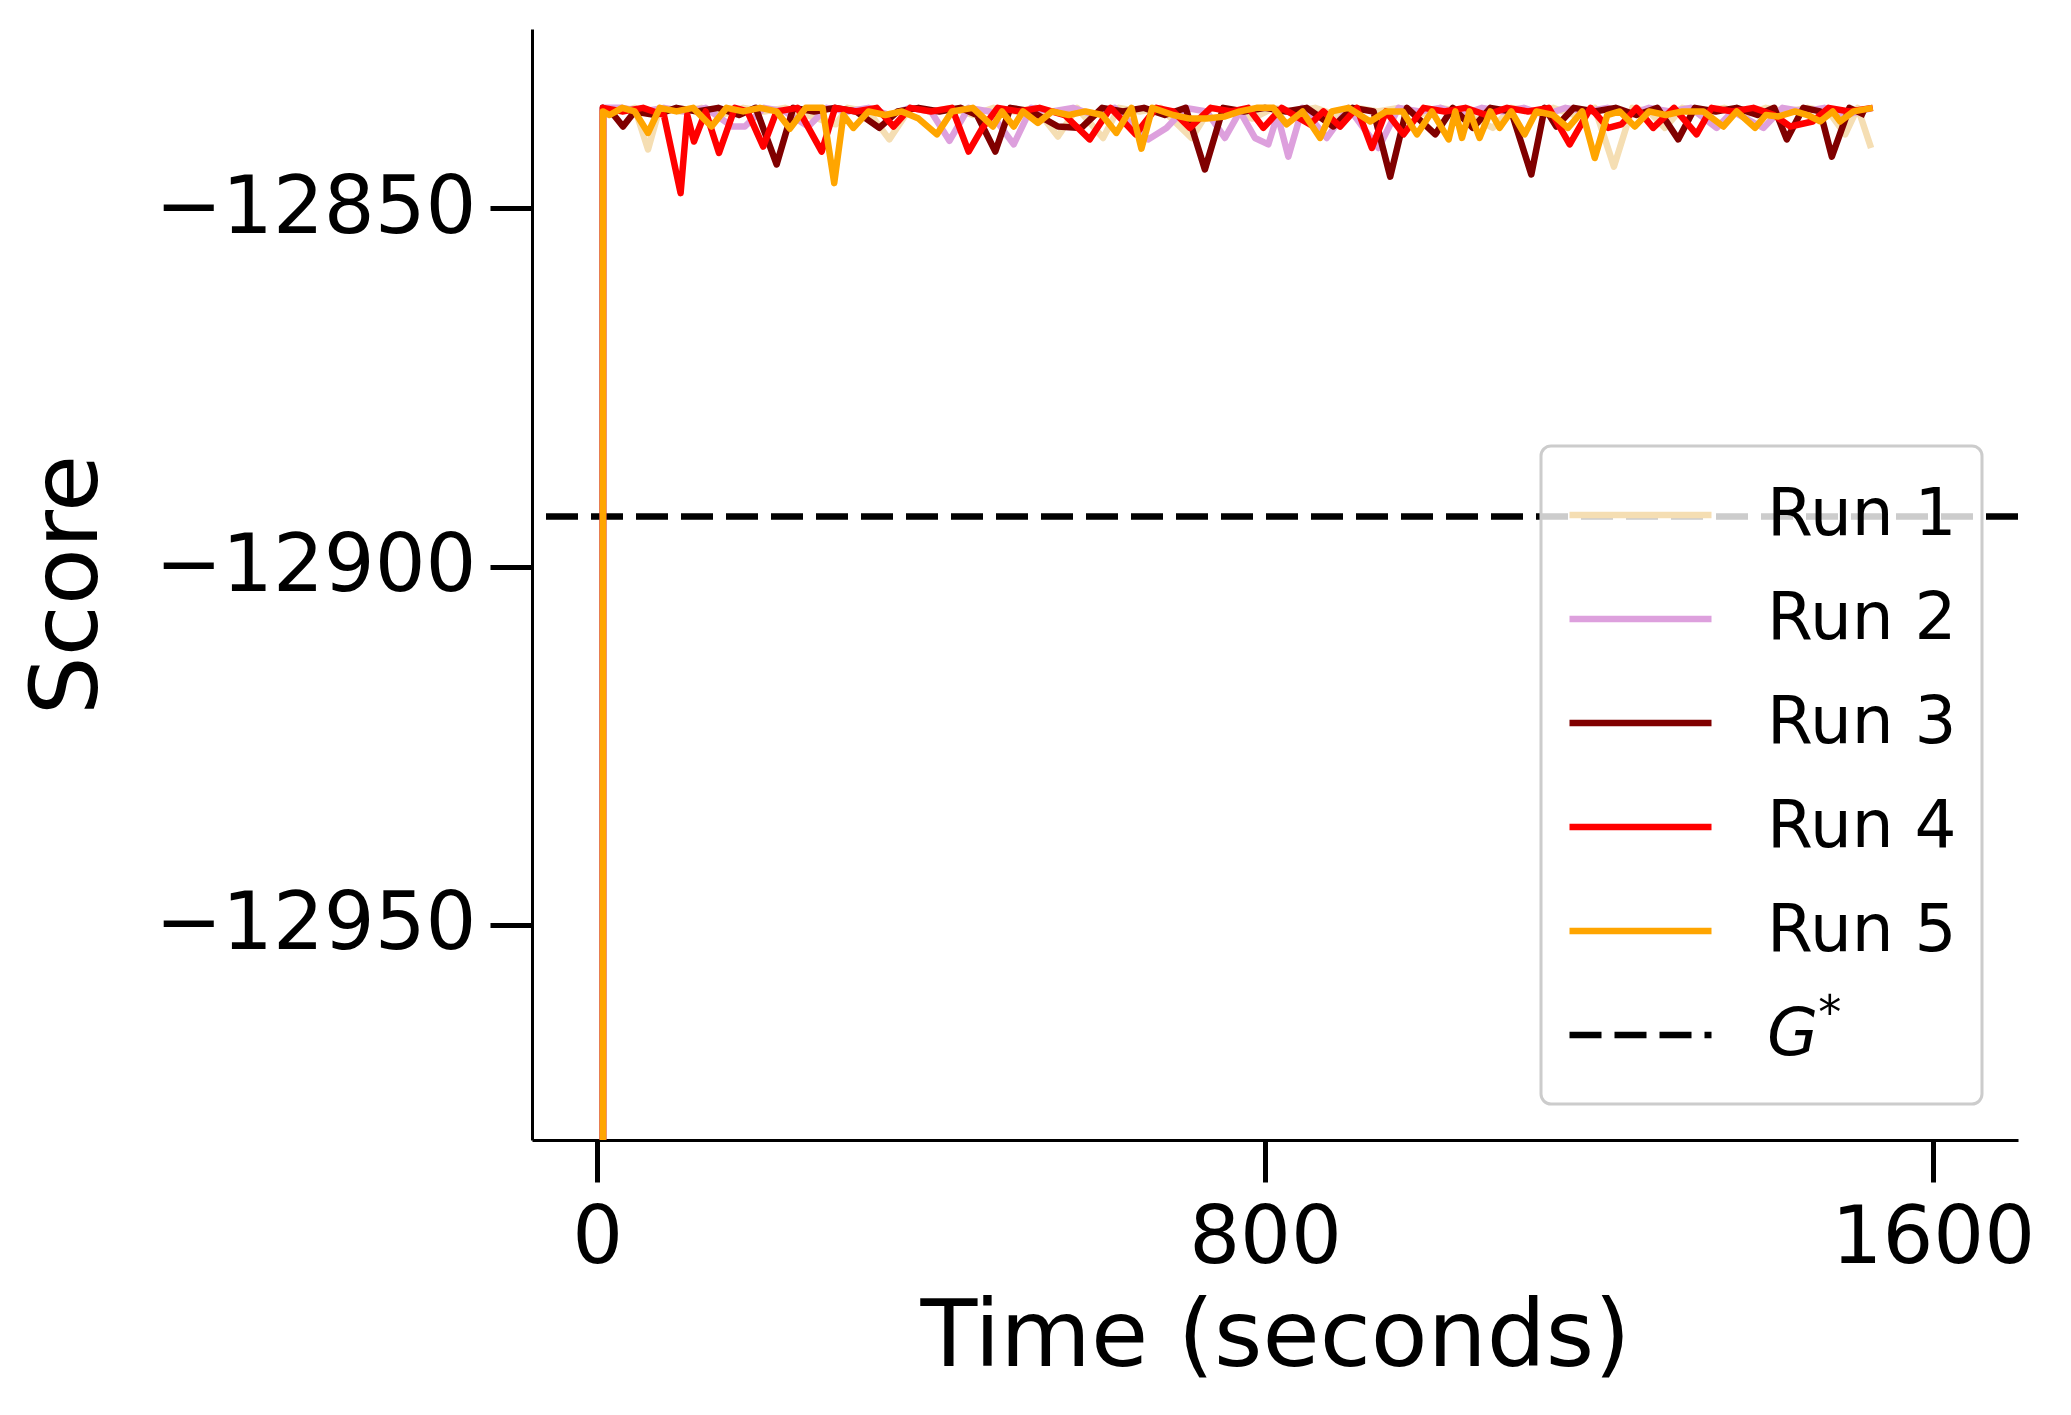  I want to click on x-tick-label: 0, so click(598, 1235).